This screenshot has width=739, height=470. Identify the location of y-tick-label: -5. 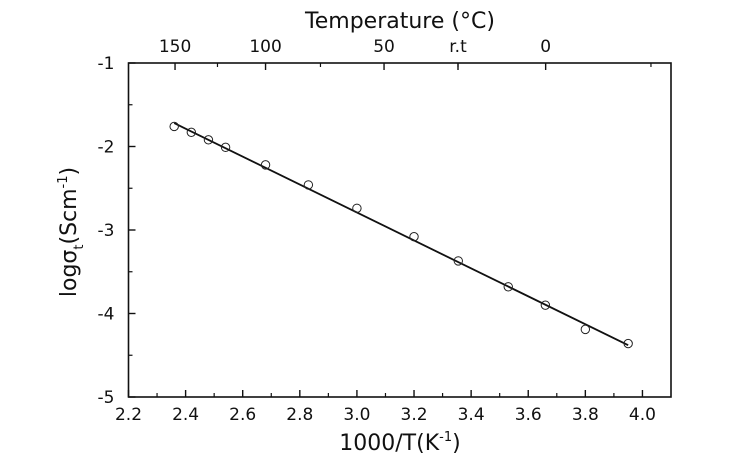
(106, 398).